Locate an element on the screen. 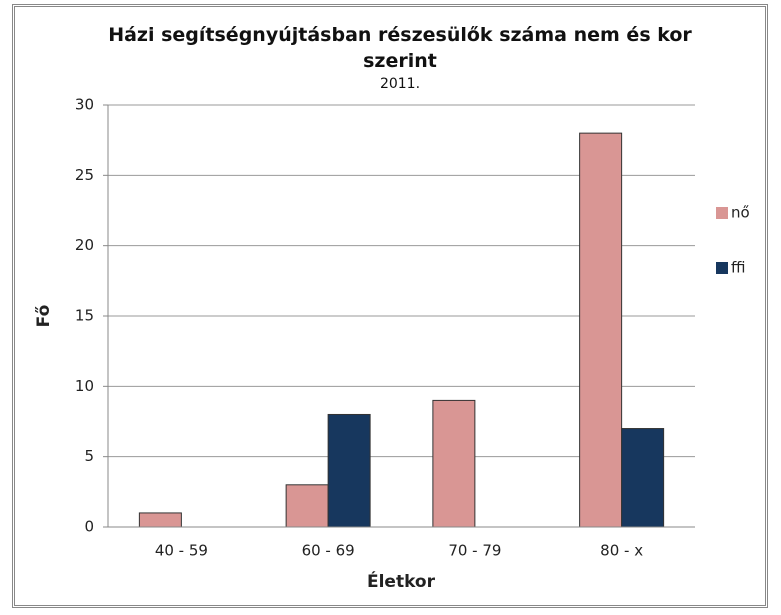  x-tick-label: 40 - 59 is located at coordinates (181, 551).